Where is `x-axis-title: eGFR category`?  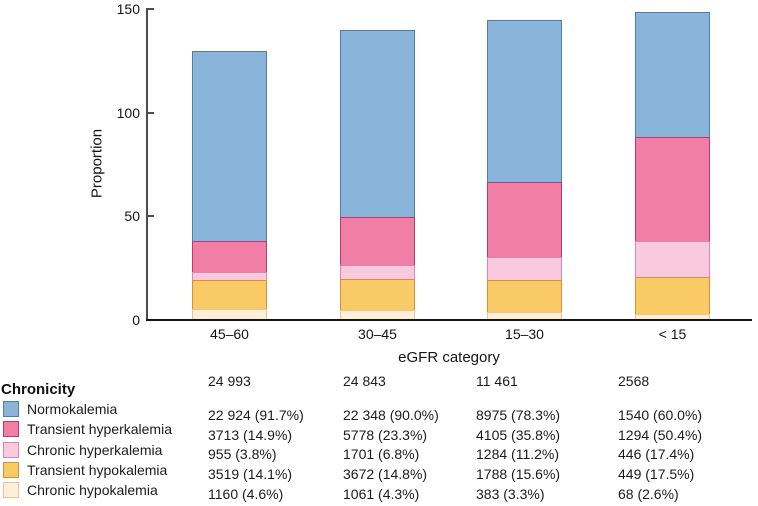
x-axis-title: eGFR category is located at coordinates (449, 357).